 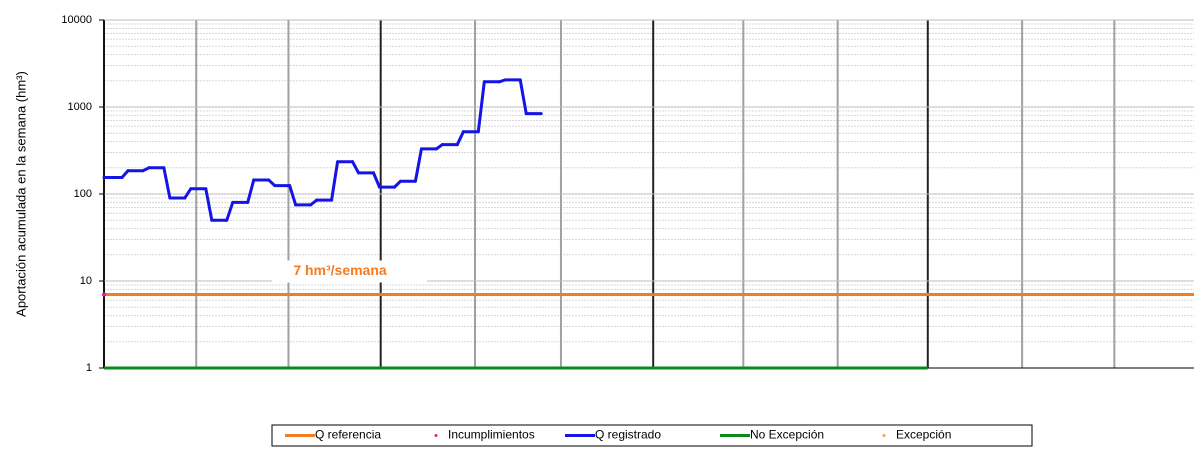 What do you see at coordinates (20, 194) in the screenshot?
I see `y-axis-label: Aportación acumulada en la semana (hm³)` at bounding box center [20, 194].